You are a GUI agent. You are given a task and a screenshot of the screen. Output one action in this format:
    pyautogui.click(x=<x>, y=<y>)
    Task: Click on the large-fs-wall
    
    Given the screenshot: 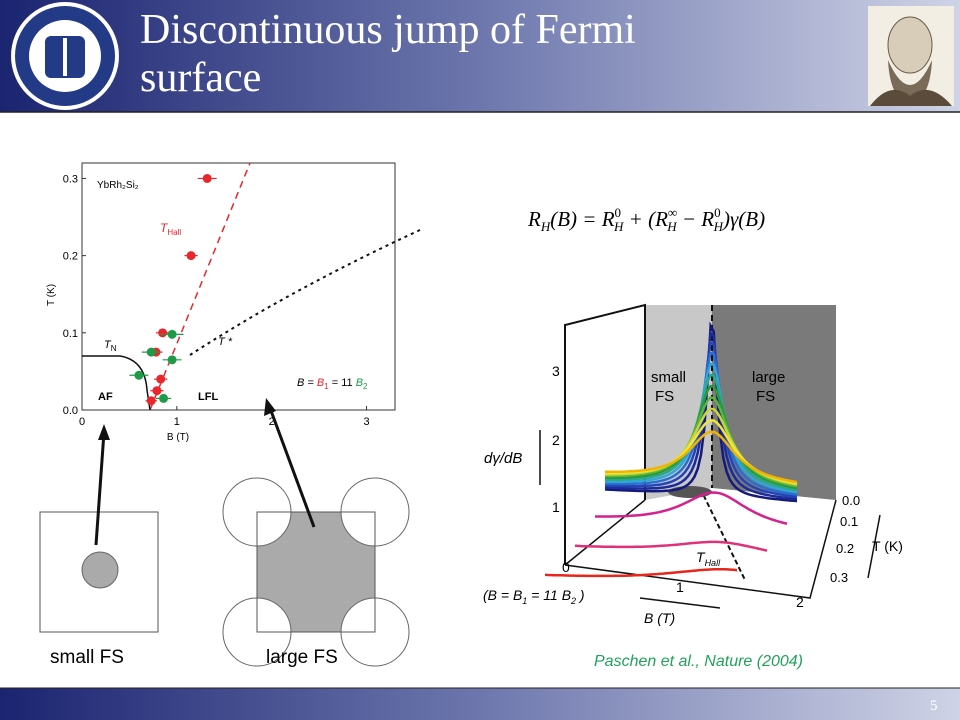 What is the action you would take?
    pyautogui.click(x=774, y=402)
    